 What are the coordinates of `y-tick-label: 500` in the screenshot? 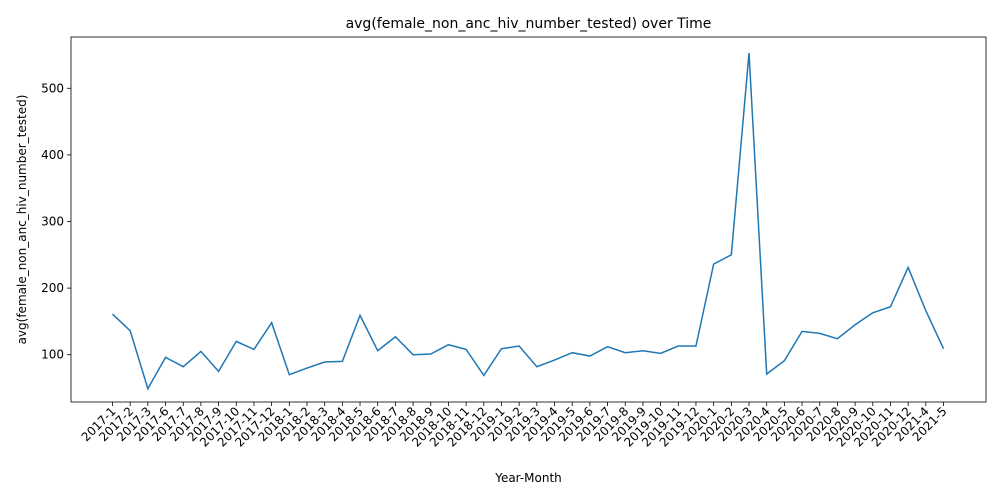 It's located at (52, 88).